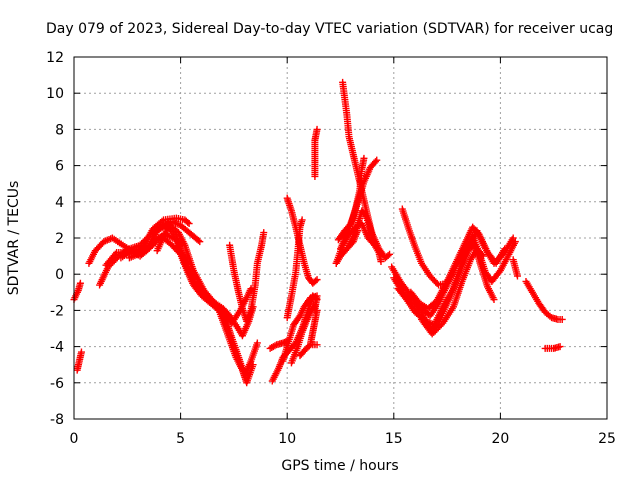  I want to click on x-tick-label: 20, so click(500, 439).